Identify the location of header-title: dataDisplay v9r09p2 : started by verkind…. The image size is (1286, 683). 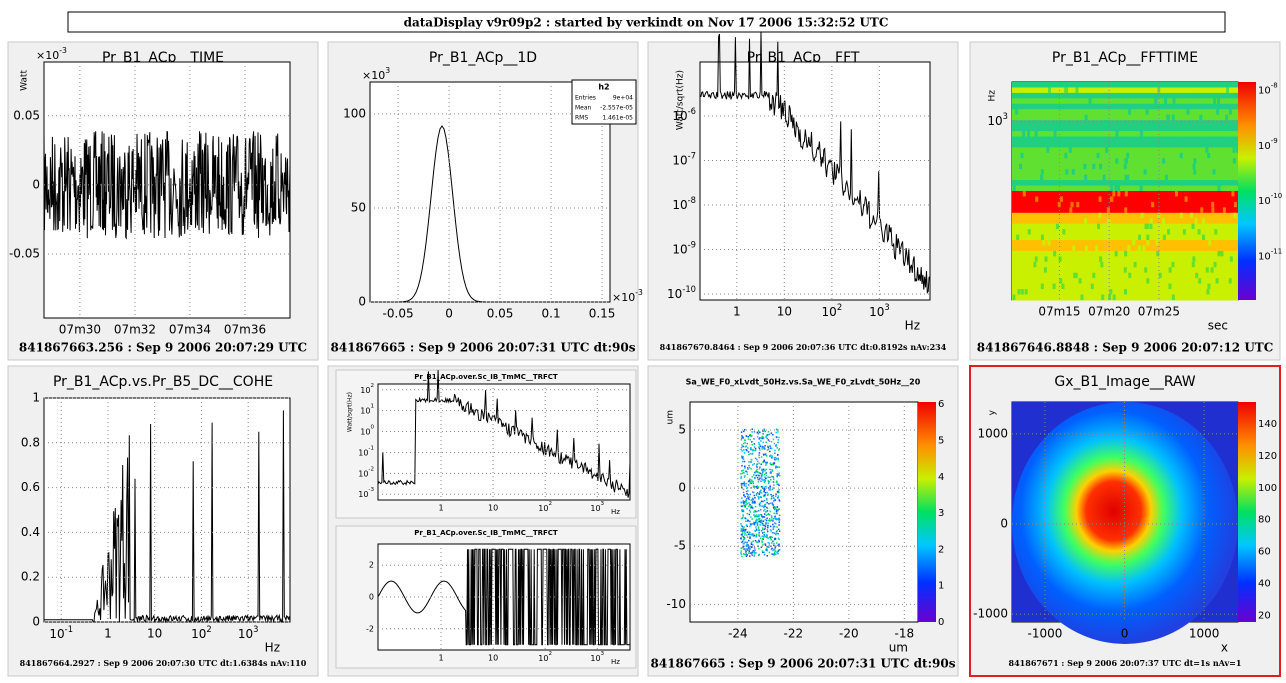
(646, 23).